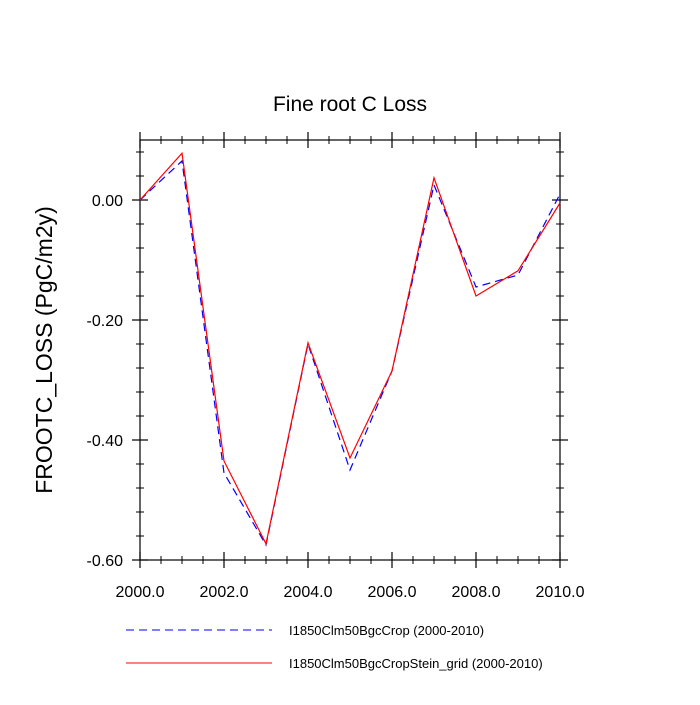  Describe the element at coordinates (107, 201) in the screenshot. I see `y-tick-label: 0.00` at that location.